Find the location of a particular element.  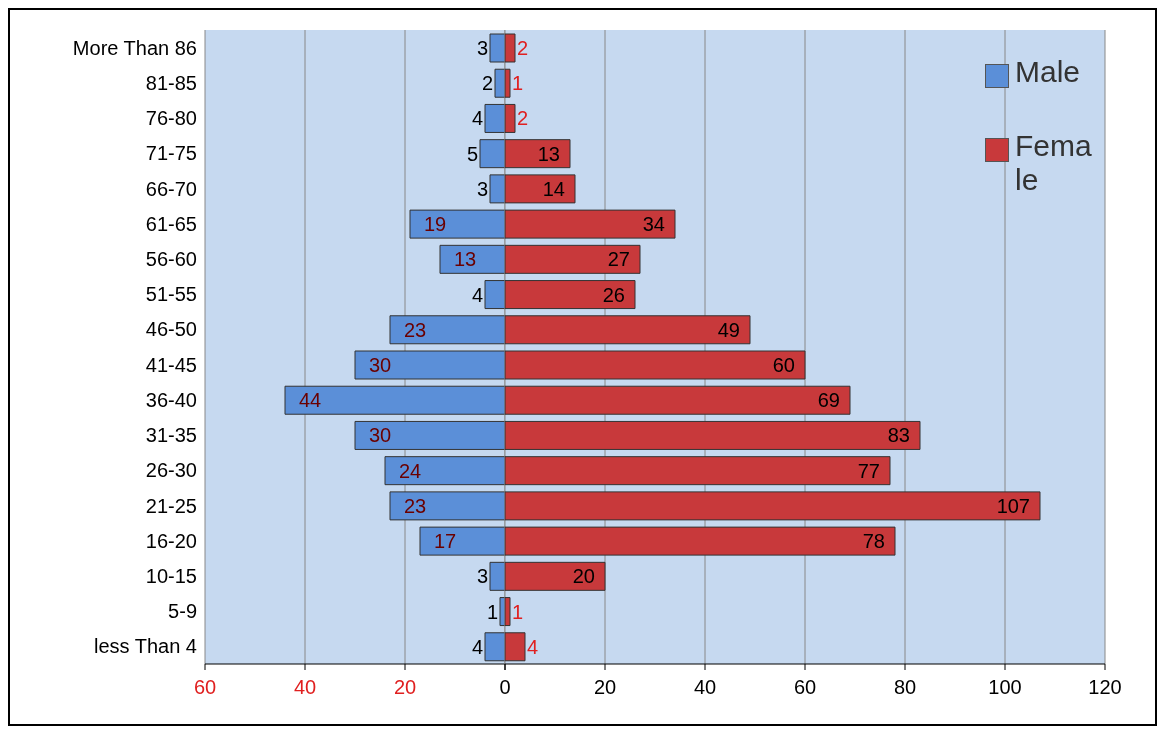

y-tick-label: 61-65 is located at coordinates (171, 223).